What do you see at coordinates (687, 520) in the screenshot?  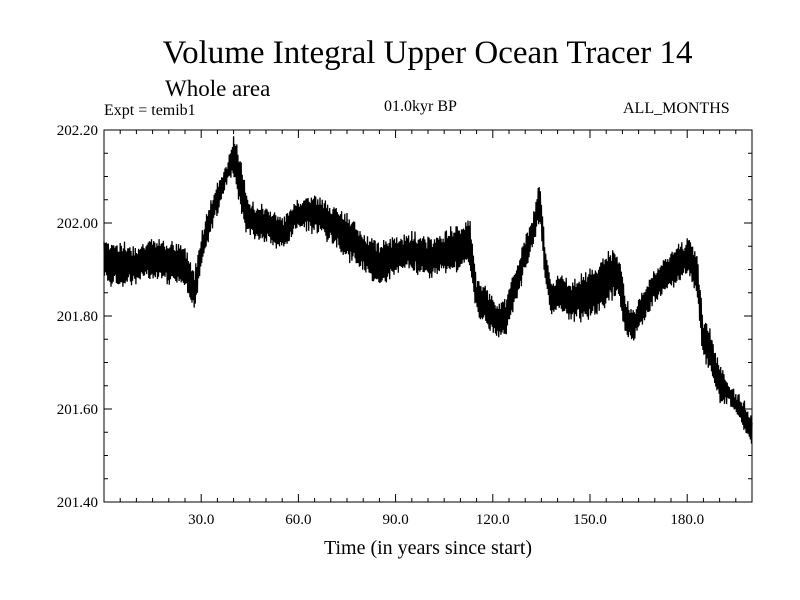 I see `x-tick-label: 180.0` at bounding box center [687, 520].